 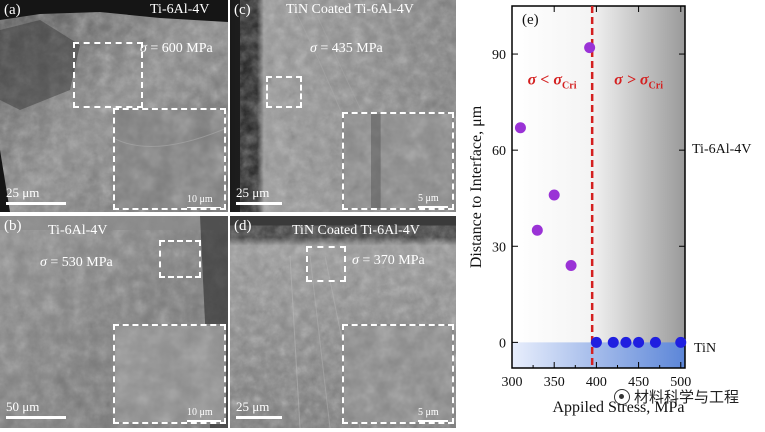 What do you see at coordinates (356, 230) in the screenshot?
I see `panel-d-title: TiN Coated Ti-6Al-4V` at bounding box center [356, 230].